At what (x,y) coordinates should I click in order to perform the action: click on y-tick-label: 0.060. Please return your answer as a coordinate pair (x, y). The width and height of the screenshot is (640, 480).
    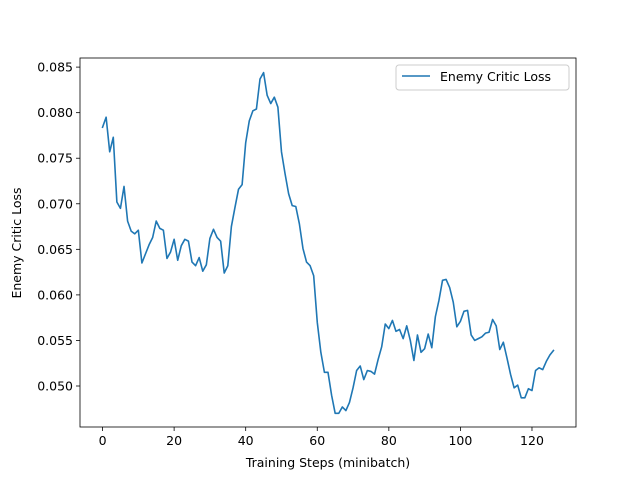
    Looking at the image, I should click on (55, 294).